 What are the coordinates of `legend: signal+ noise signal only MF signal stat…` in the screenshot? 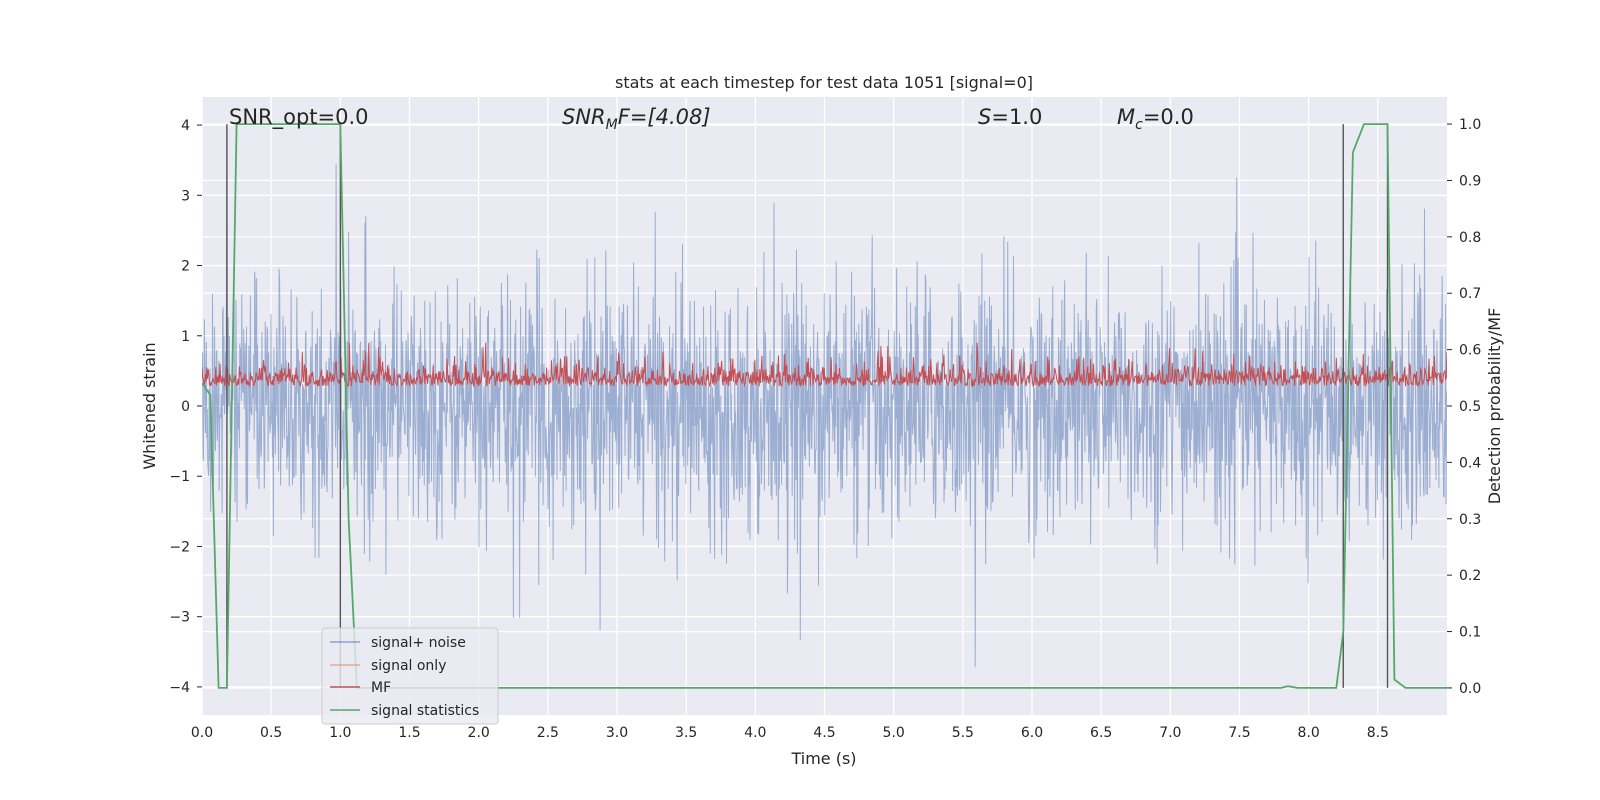 It's located at (410, 676).